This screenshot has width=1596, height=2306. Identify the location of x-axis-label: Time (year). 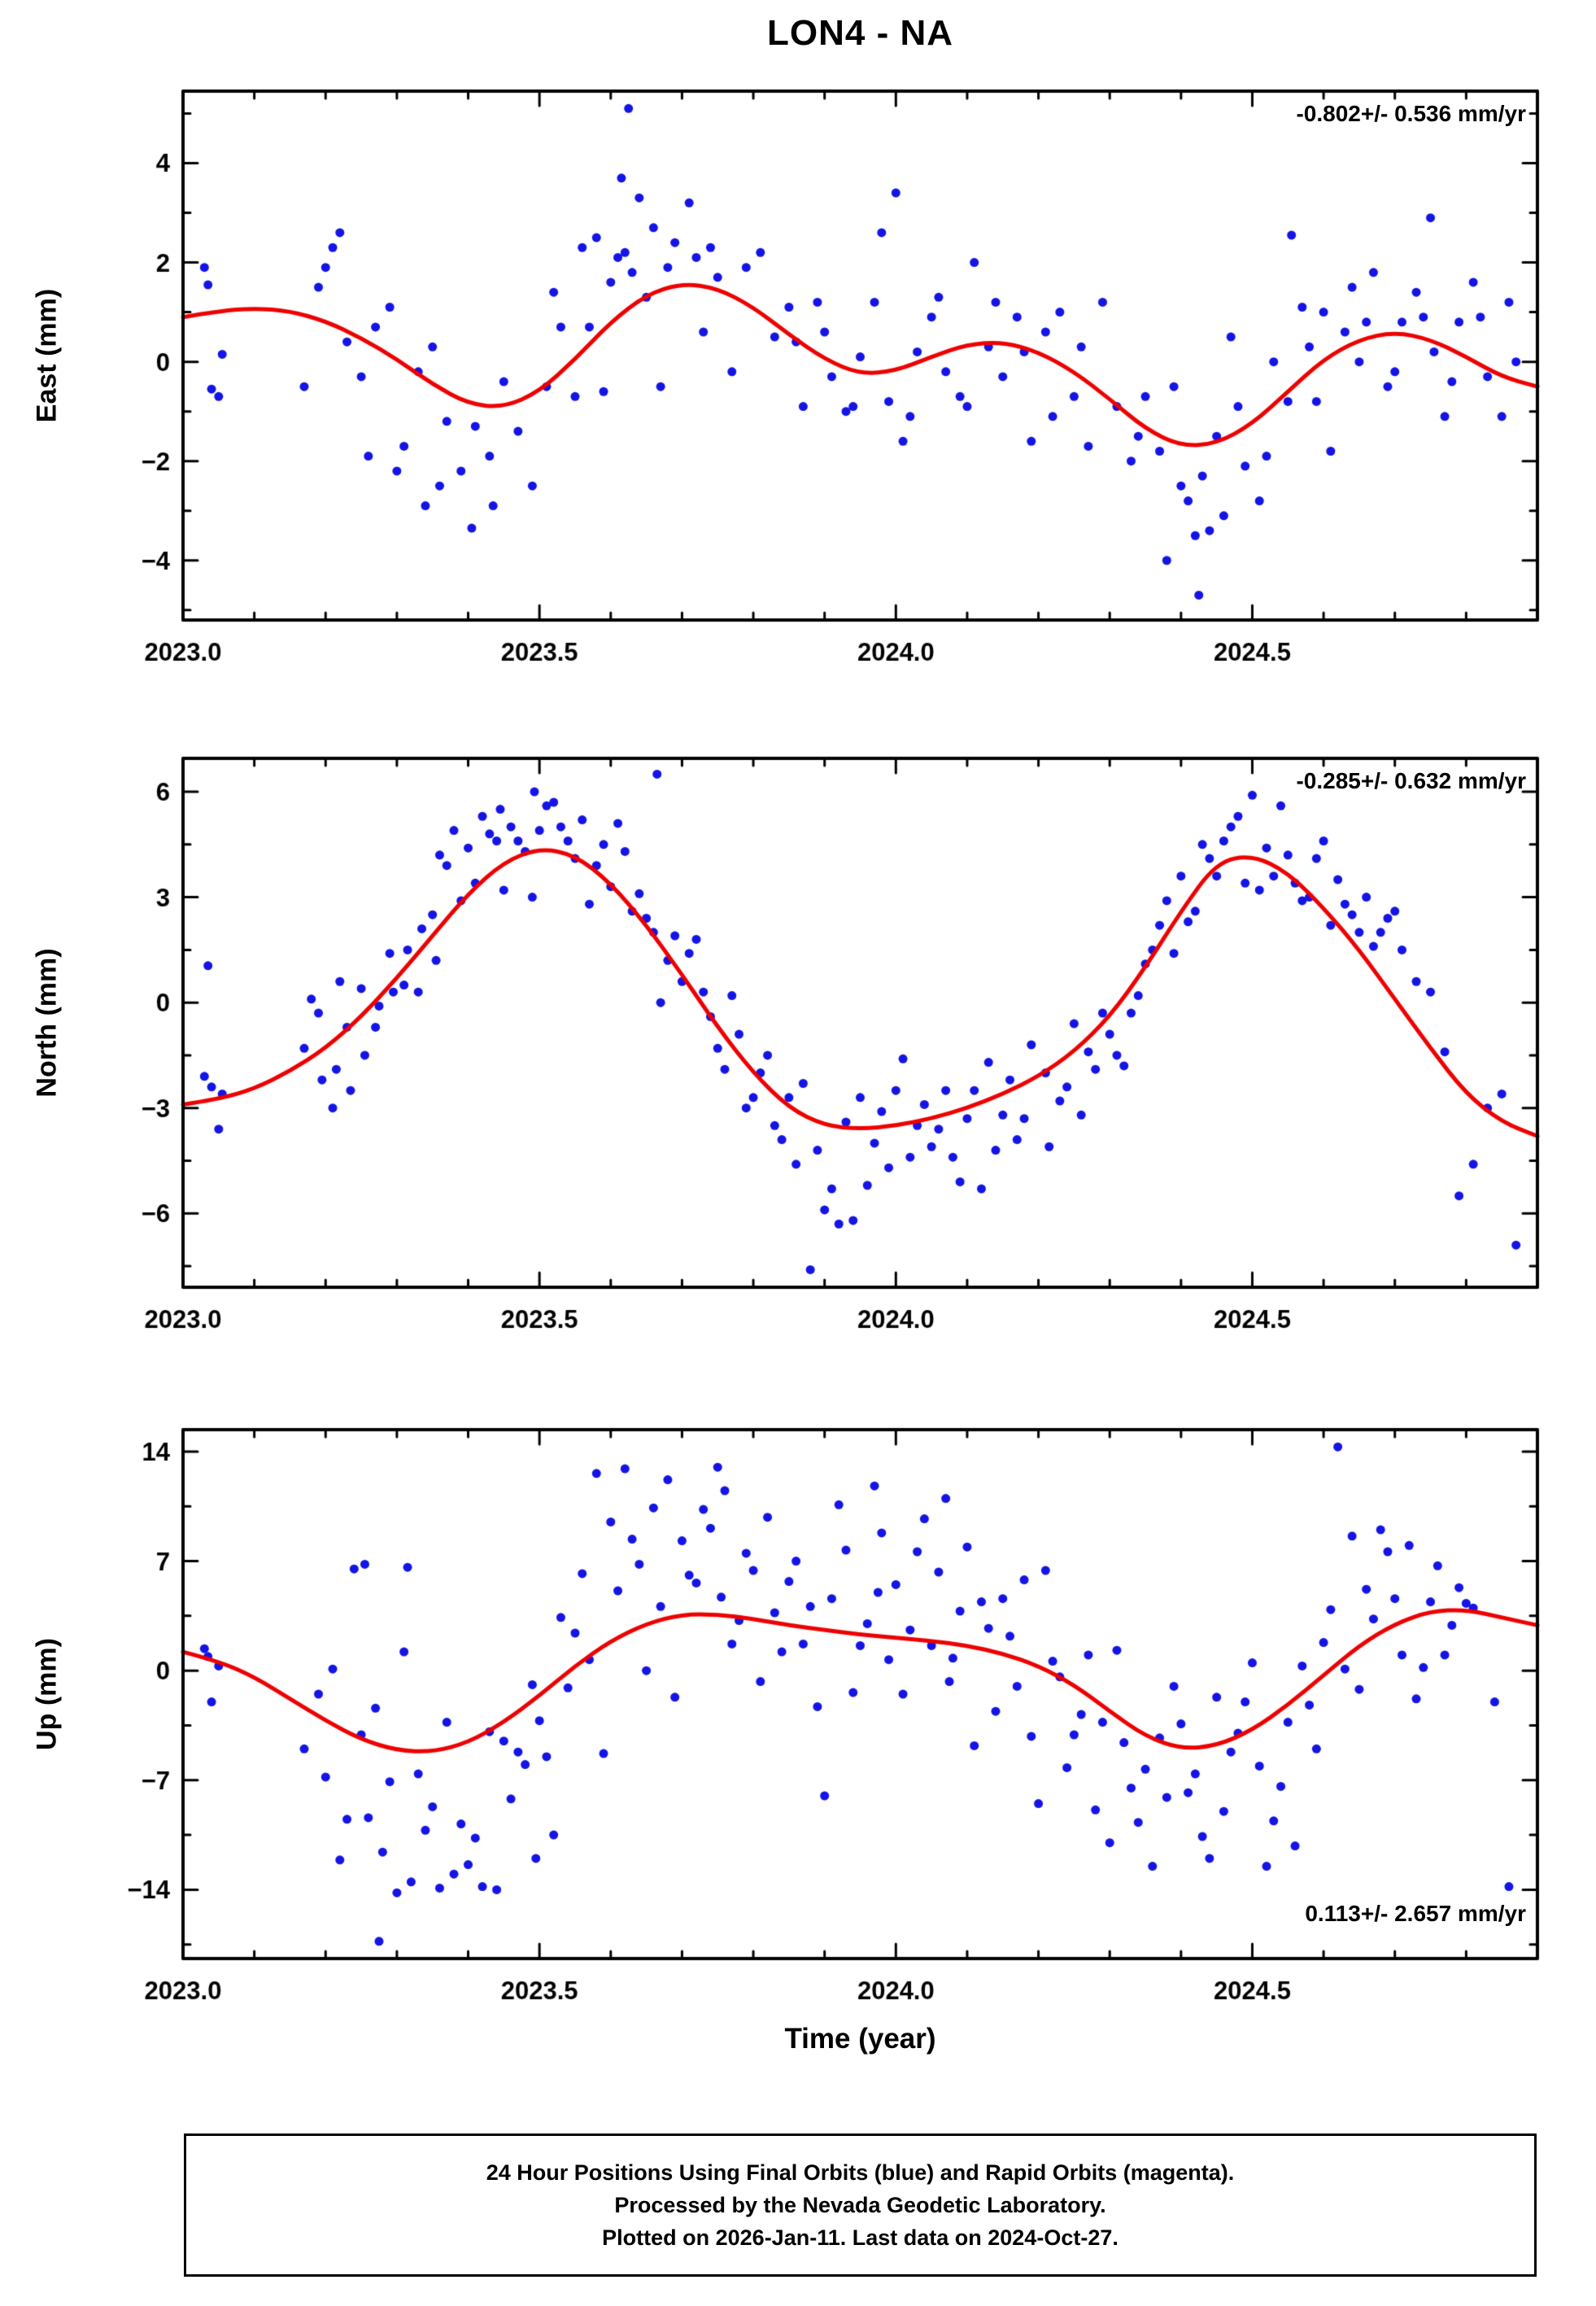
(860, 2039).